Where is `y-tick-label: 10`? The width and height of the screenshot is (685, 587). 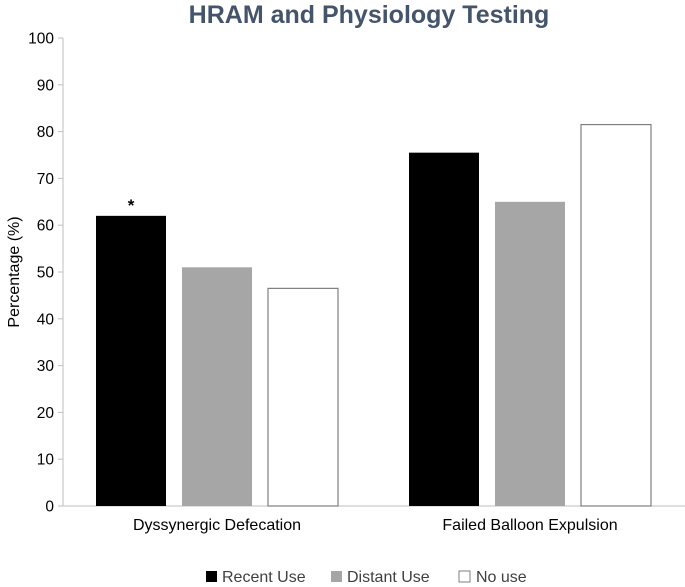
y-tick-label: 10 is located at coordinates (46, 460).